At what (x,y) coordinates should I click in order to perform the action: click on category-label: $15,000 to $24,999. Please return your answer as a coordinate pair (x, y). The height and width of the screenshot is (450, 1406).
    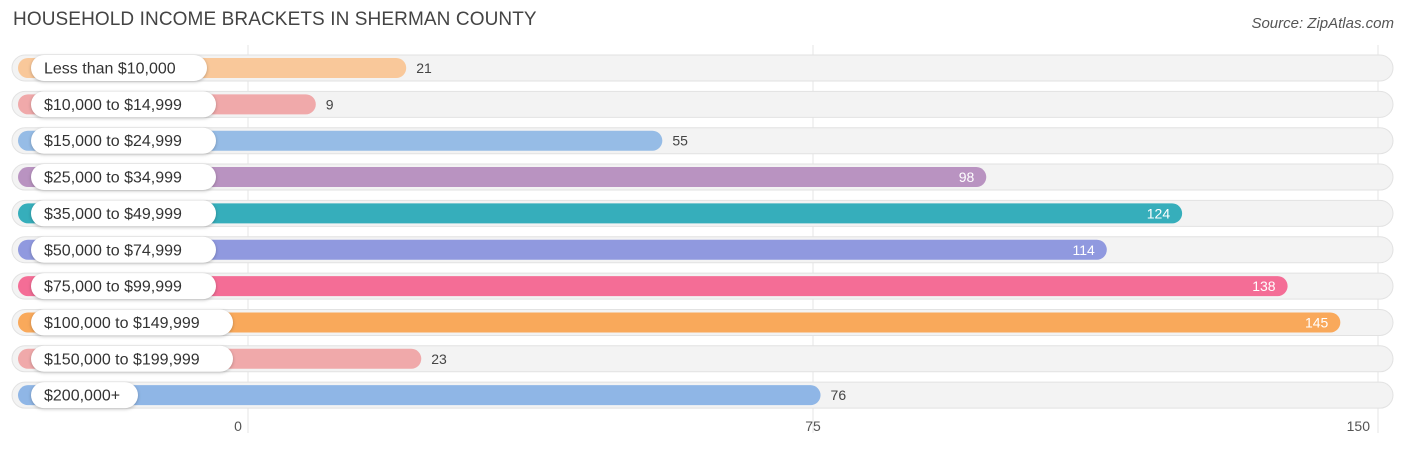
    Looking at the image, I should click on (113, 141).